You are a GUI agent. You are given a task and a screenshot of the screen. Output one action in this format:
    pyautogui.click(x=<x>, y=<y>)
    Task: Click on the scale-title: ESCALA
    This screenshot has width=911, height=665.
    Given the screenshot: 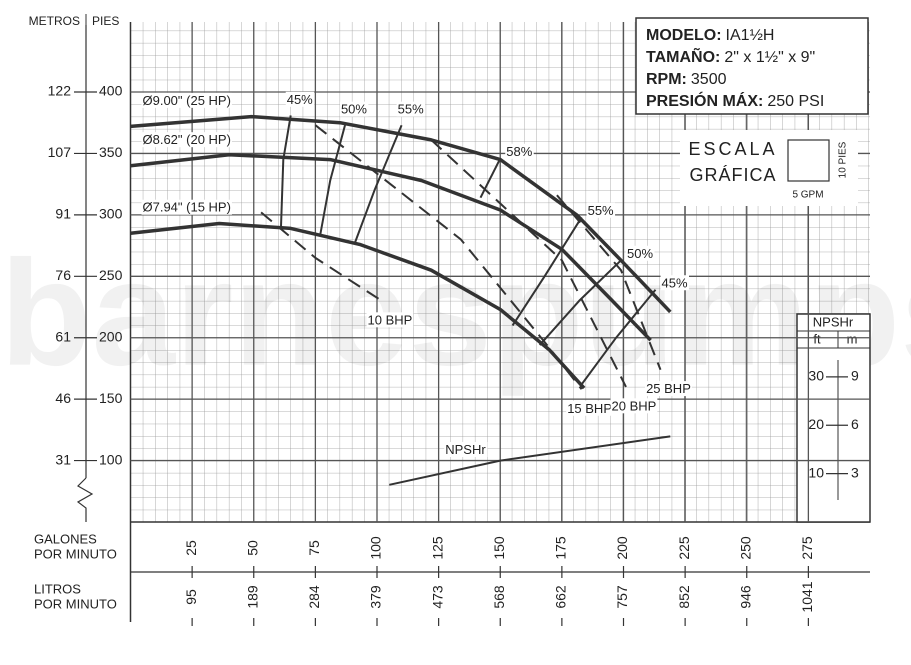 What is the action you would take?
    pyautogui.click(x=732, y=149)
    